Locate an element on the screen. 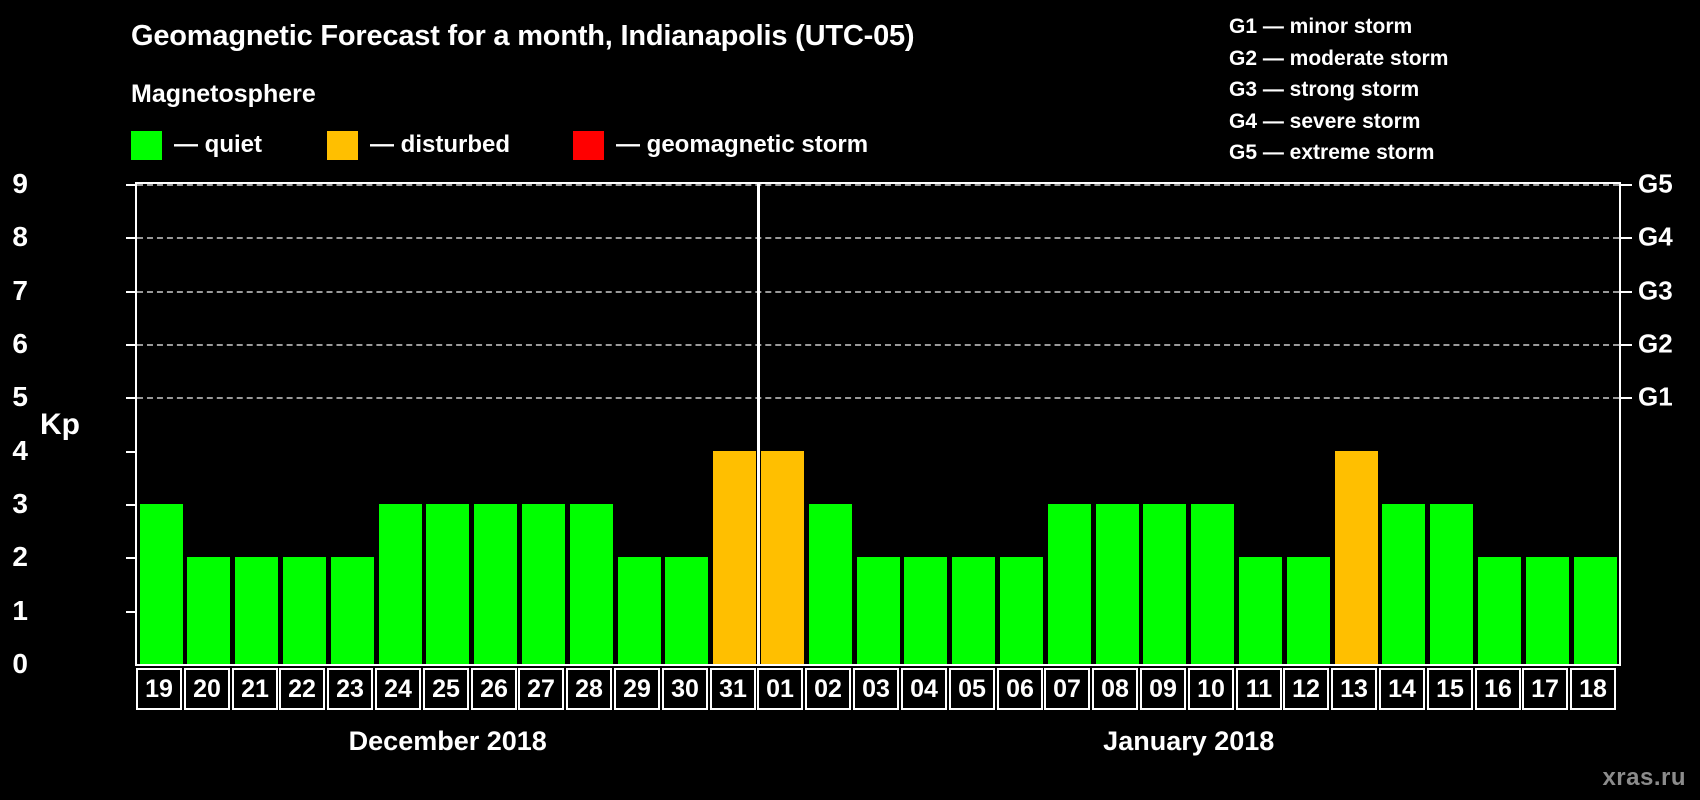  g-tick-label: G2 is located at coordinates (1655, 343).